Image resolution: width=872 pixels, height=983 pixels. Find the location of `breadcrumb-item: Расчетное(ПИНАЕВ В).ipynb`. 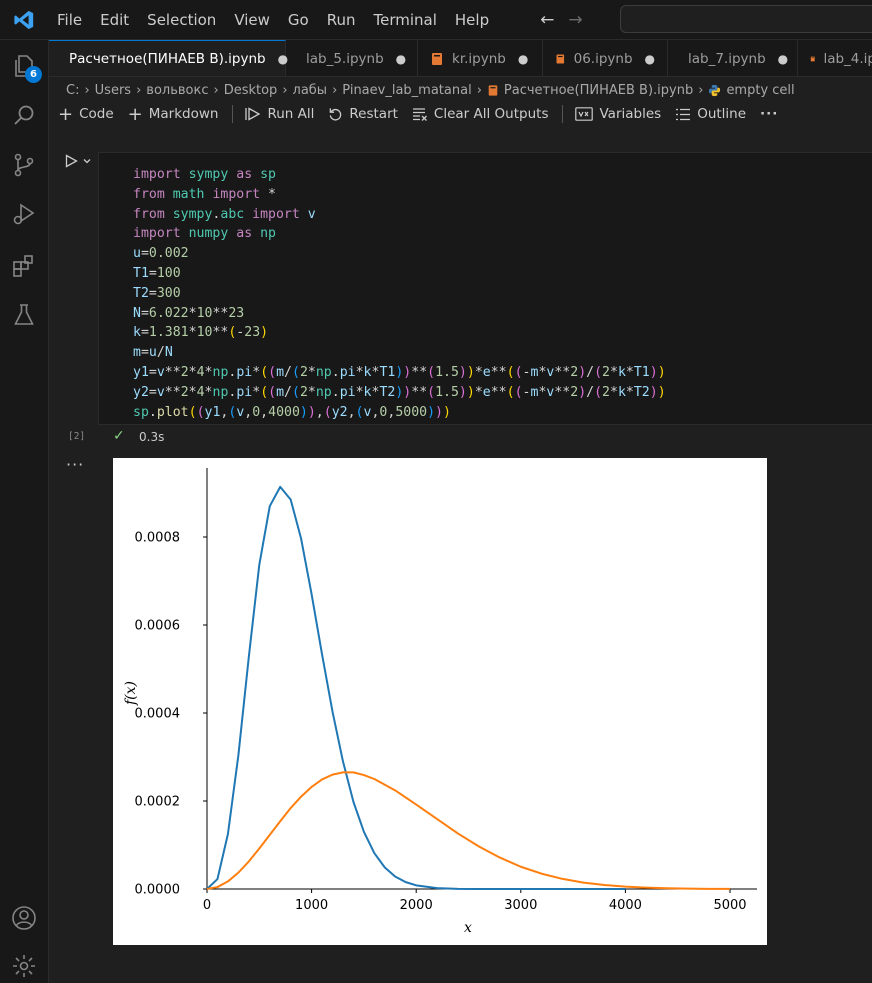

breadcrumb-item: Расчетное(ПИНАЕВ В).ipynb is located at coordinates (598, 90).